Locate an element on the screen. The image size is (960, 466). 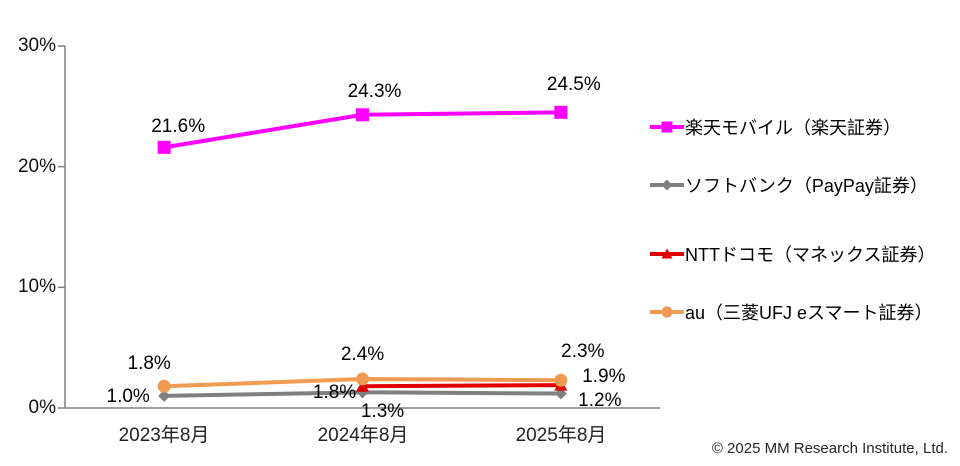
legend-item-docomo: NTTドコモ（マネックス証券） is located at coordinates (792, 254).